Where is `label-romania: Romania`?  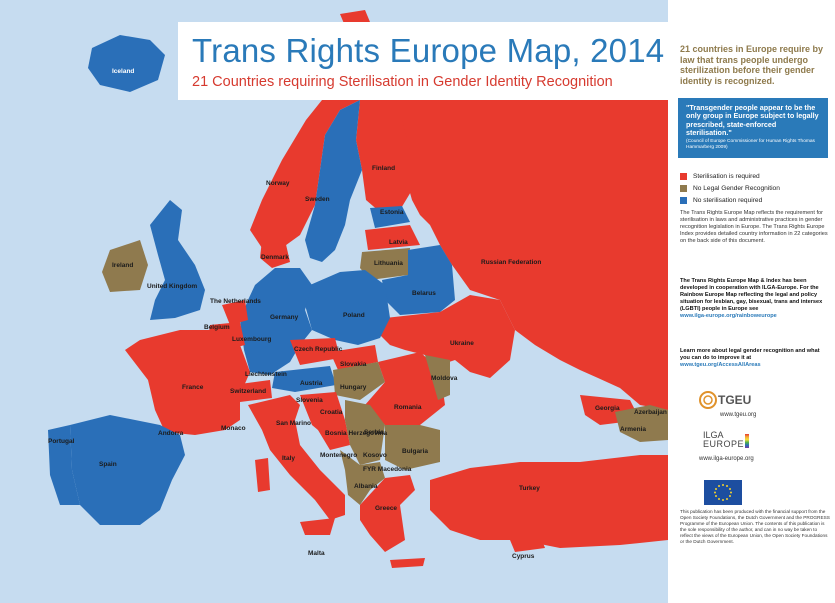 label-romania: Romania is located at coordinates (408, 407).